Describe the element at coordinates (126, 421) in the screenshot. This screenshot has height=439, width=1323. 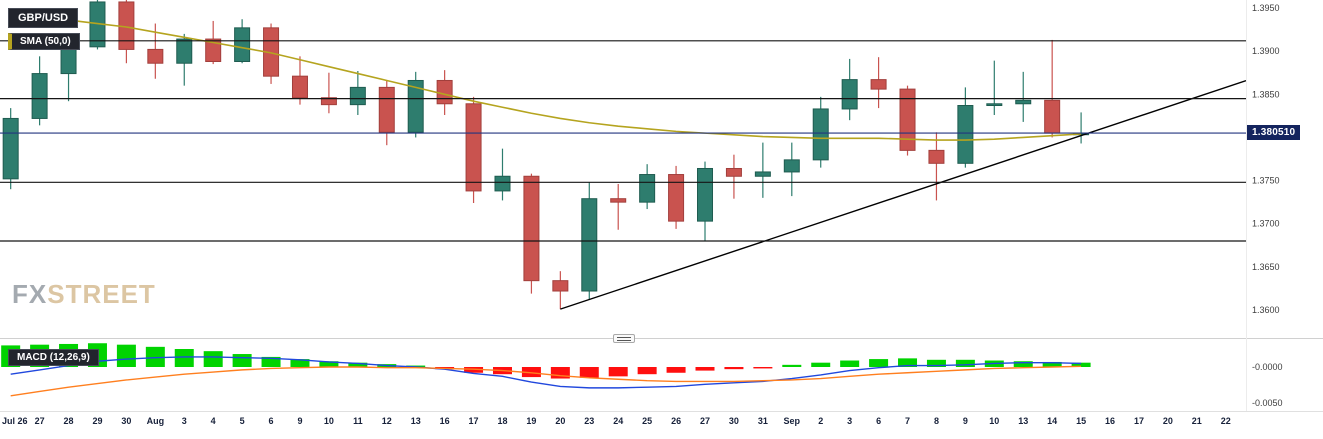
I see `date-tick-label: 30` at that location.